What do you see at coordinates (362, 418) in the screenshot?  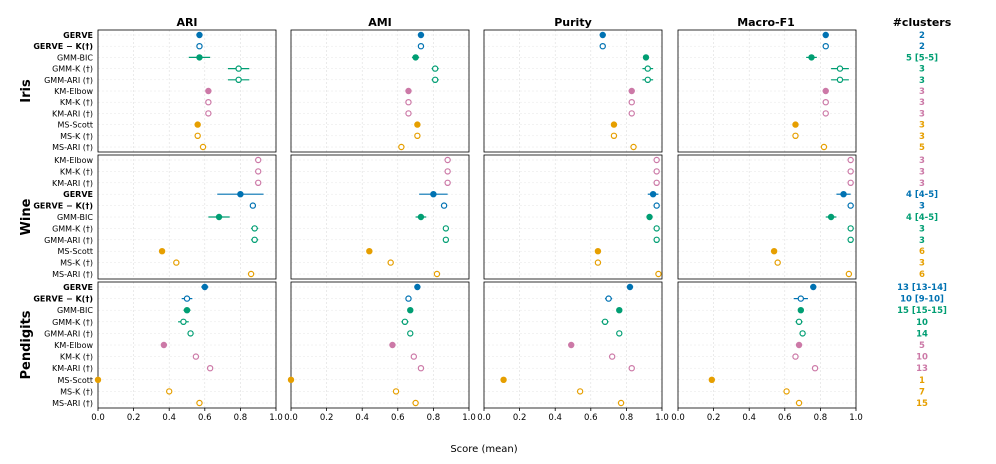 I see `x-tick-label: 0.4` at bounding box center [362, 418].